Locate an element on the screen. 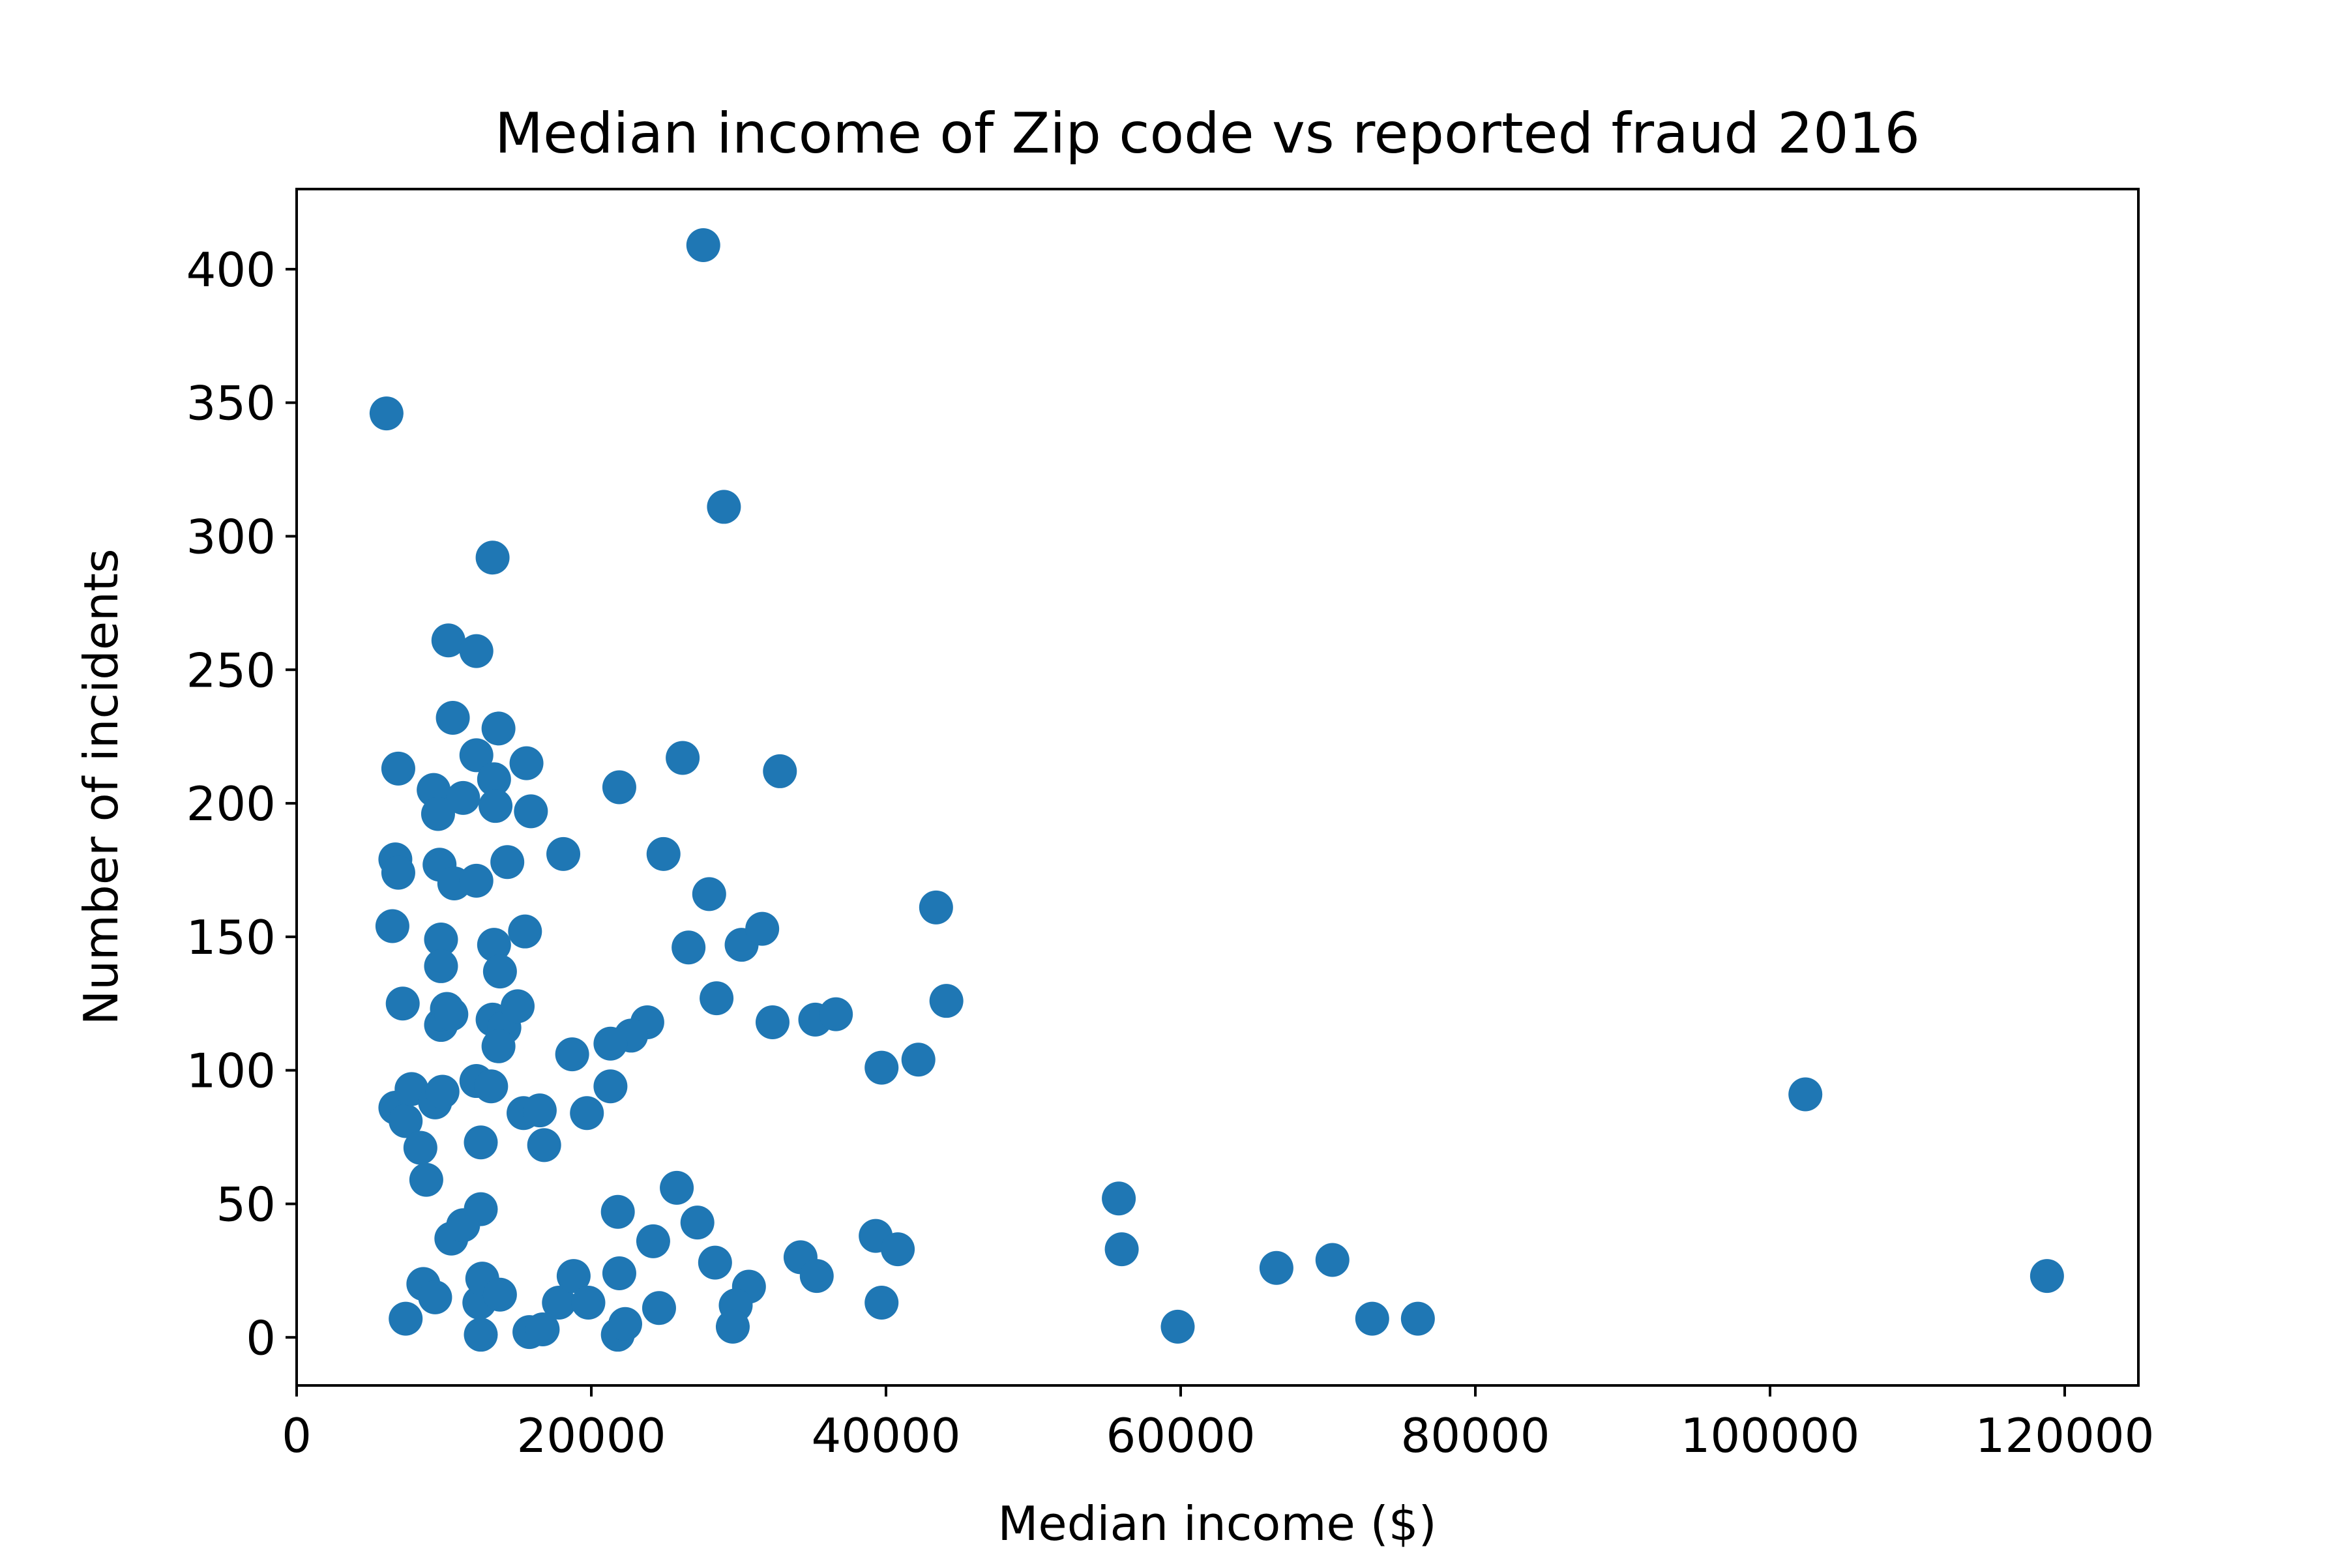  y-axis-ticks: 0 50 100 150 200 250 300 350 400 is located at coordinates (241, 804).